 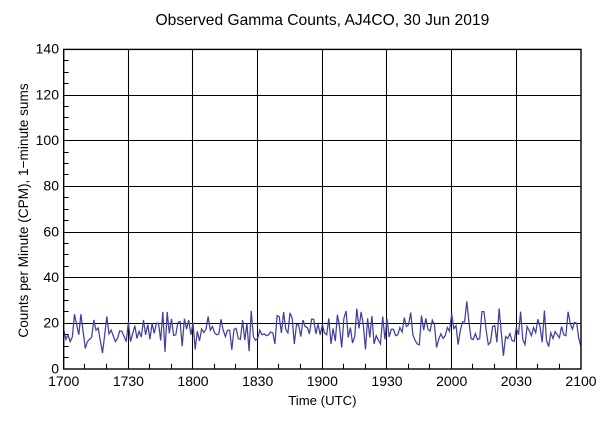 What do you see at coordinates (386, 381) in the screenshot?
I see `svg-text: 1930` at bounding box center [386, 381].